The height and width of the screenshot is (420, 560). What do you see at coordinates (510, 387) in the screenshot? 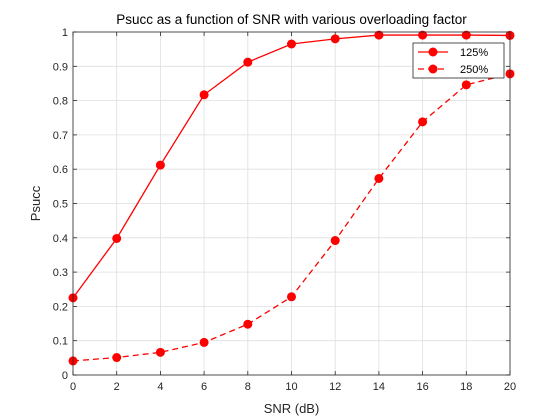
I see `x-tick-label: 20` at bounding box center [510, 387].